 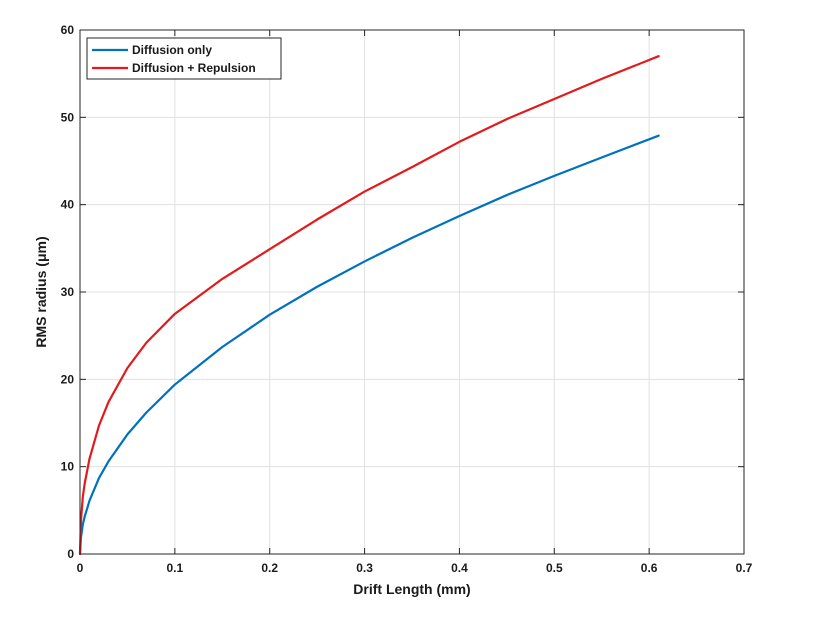 I want to click on y-tick-label: 0, so click(x=70, y=554).